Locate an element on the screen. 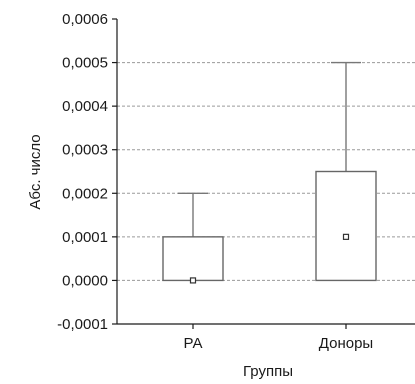 Image resolution: width=415 pixels, height=384 pixels. y-axis-title: Абс. число is located at coordinates (35, 171).